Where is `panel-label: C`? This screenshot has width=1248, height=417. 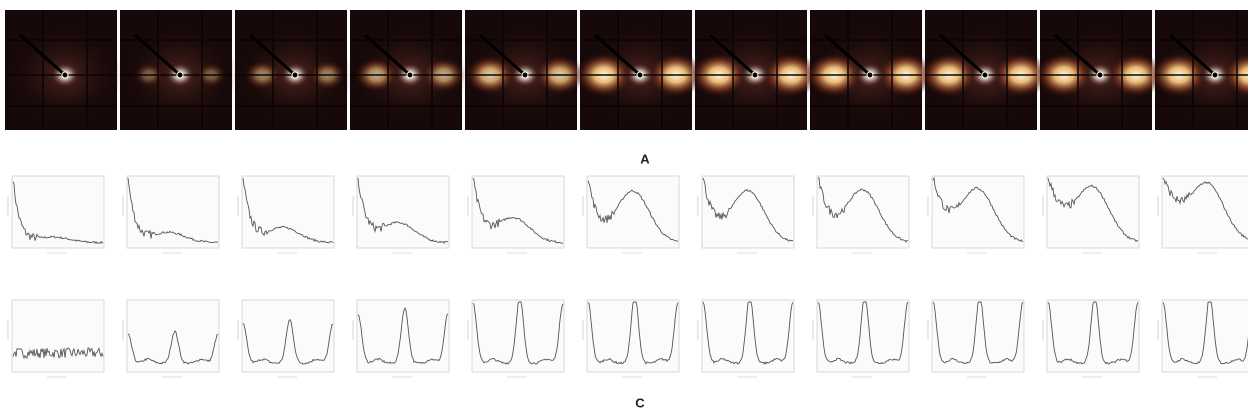 panel-label: C is located at coordinates (640, 402).